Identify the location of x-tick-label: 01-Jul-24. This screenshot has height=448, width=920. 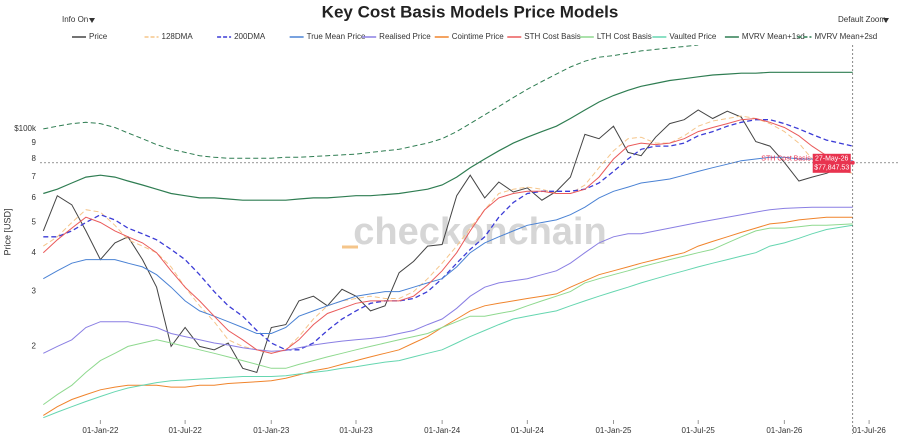
(528, 430).